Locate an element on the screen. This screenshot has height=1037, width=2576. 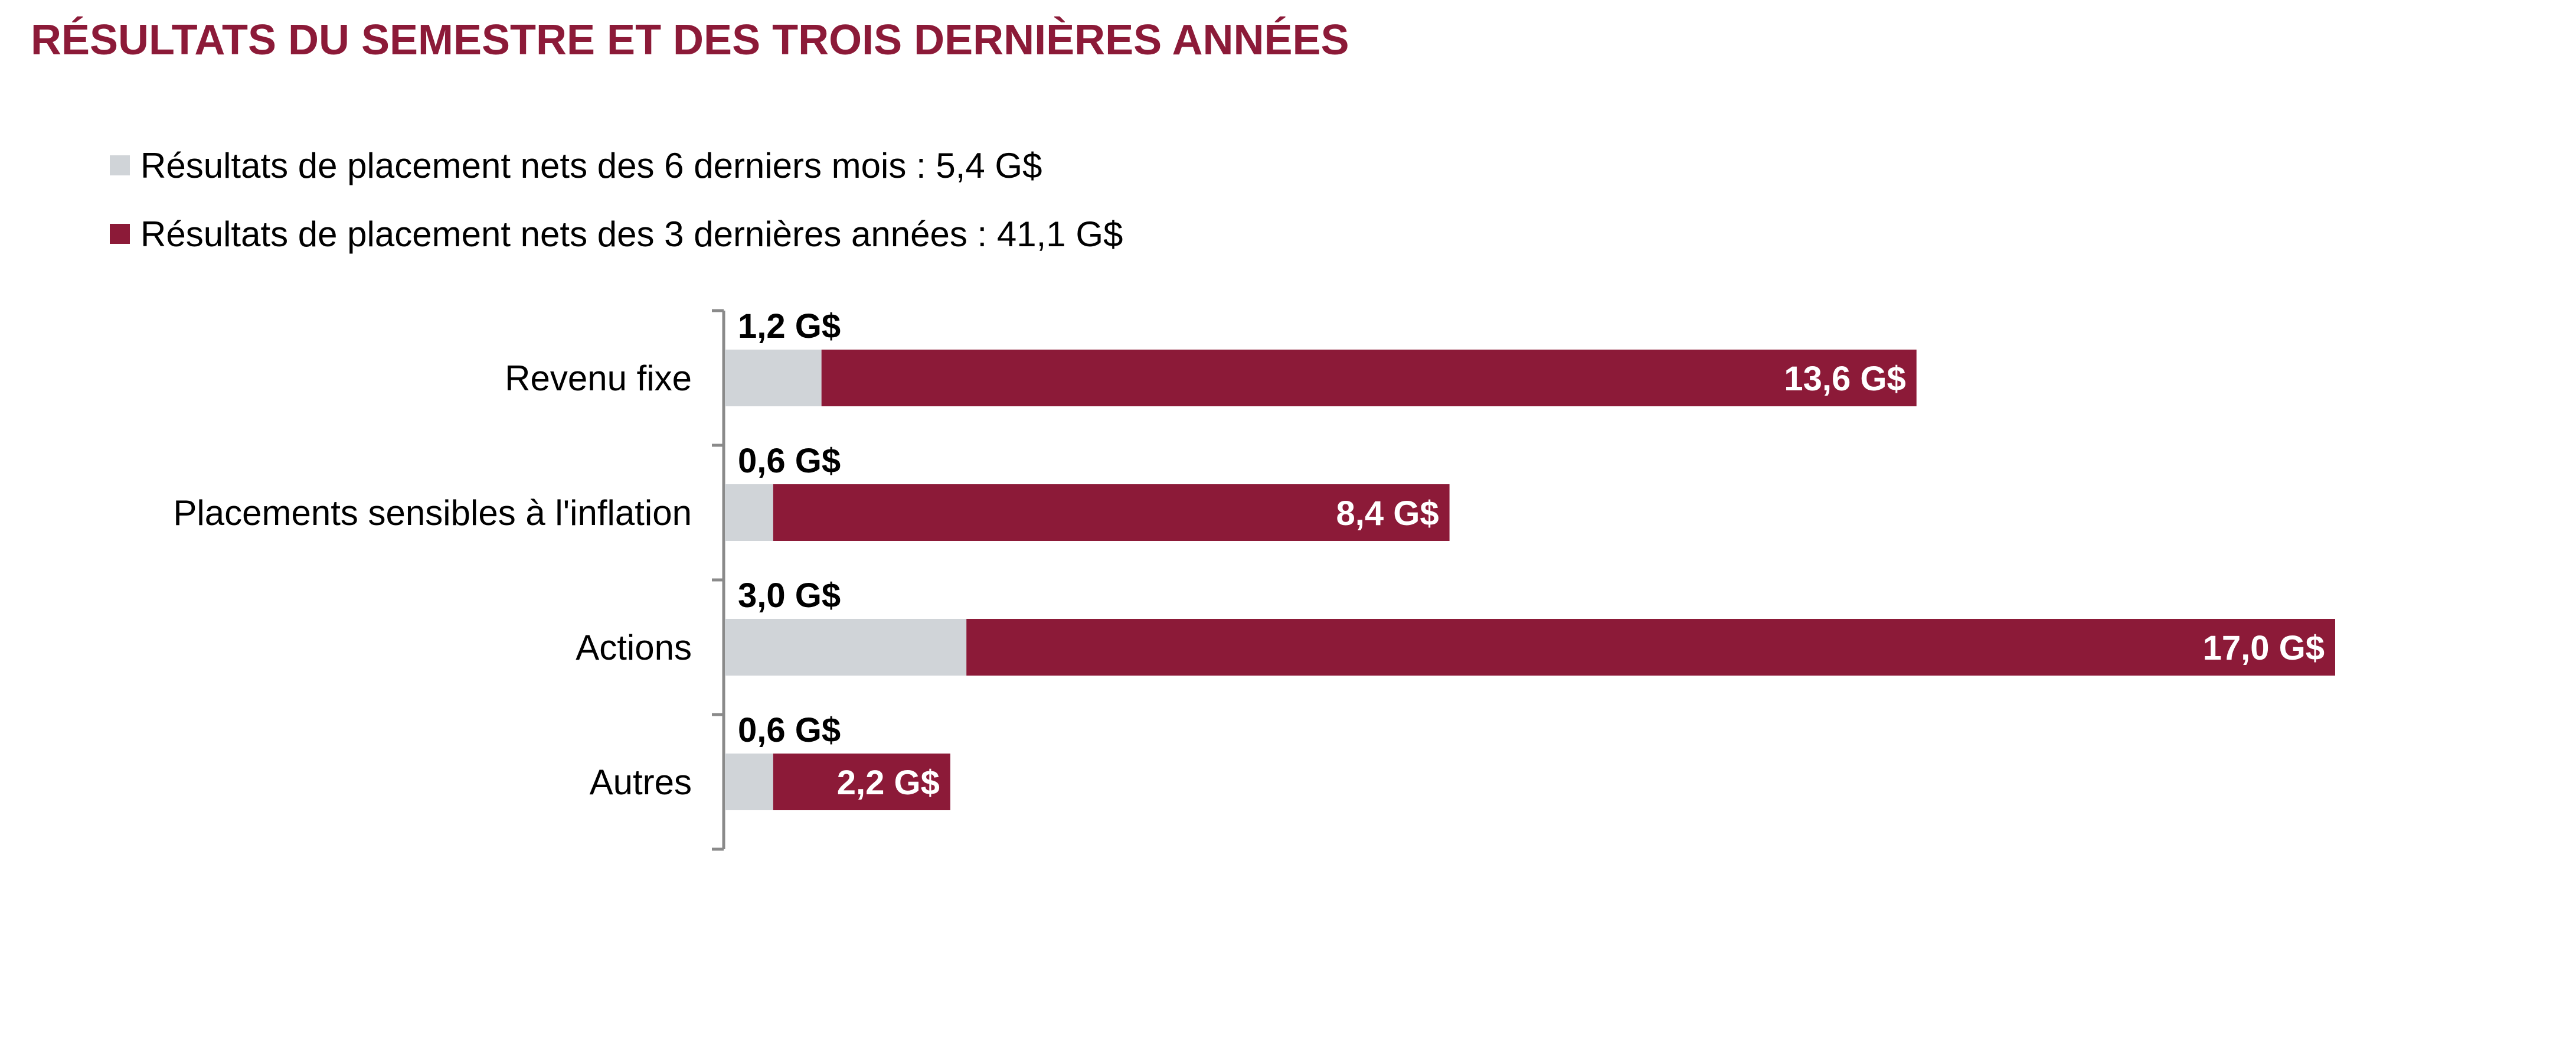
data-label-three-years: 13,6 G$ is located at coordinates (1844, 379).